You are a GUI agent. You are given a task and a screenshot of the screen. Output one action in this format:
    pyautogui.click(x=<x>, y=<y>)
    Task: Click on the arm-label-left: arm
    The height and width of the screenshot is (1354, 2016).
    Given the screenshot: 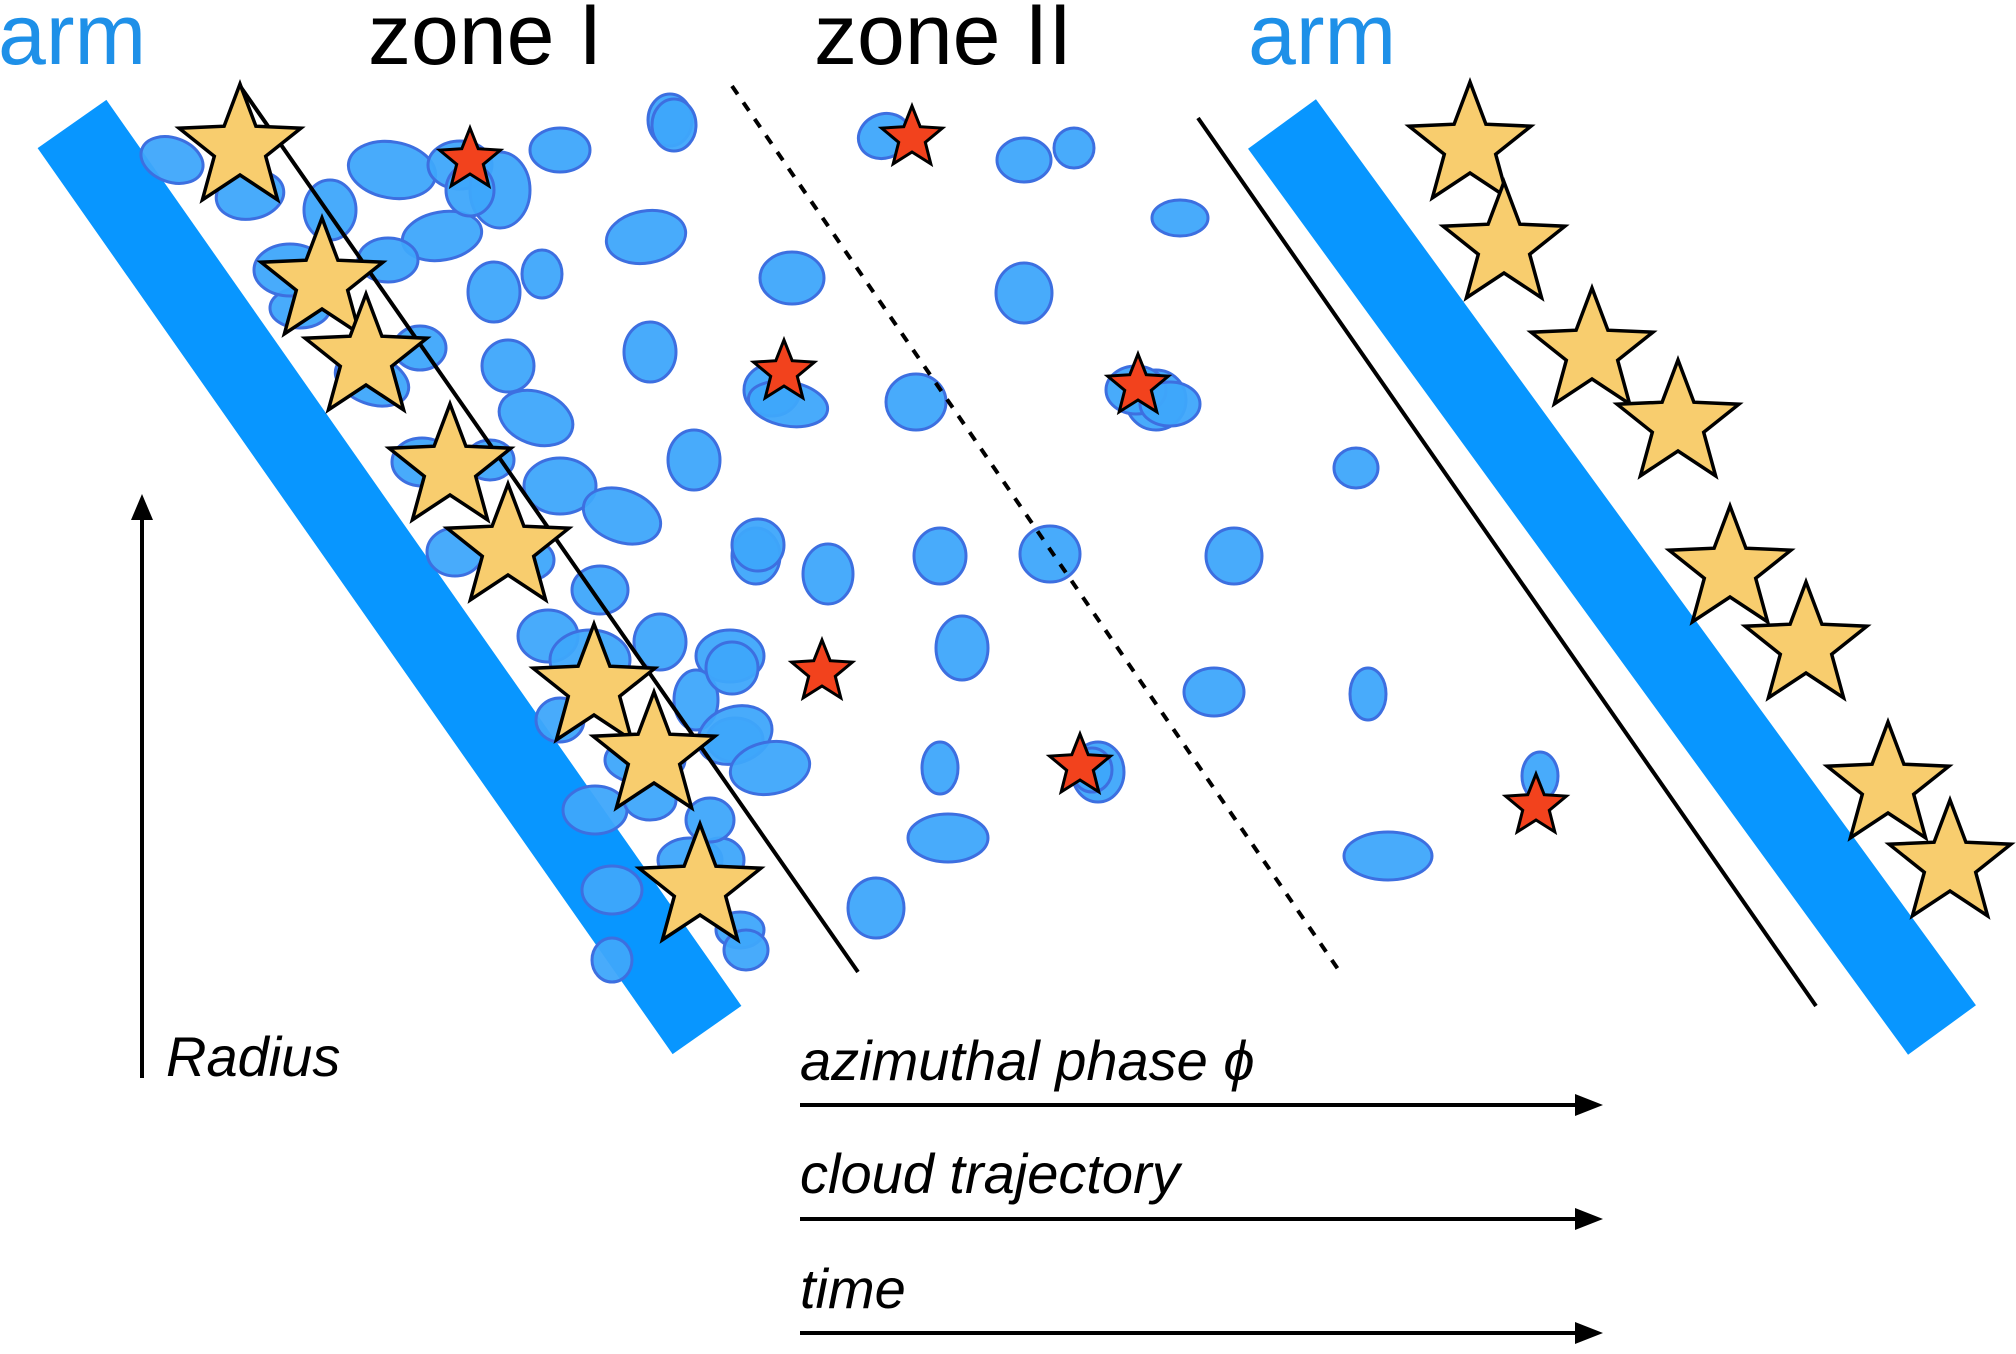 What is the action you would take?
    pyautogui.click(x=73, y=41)
    